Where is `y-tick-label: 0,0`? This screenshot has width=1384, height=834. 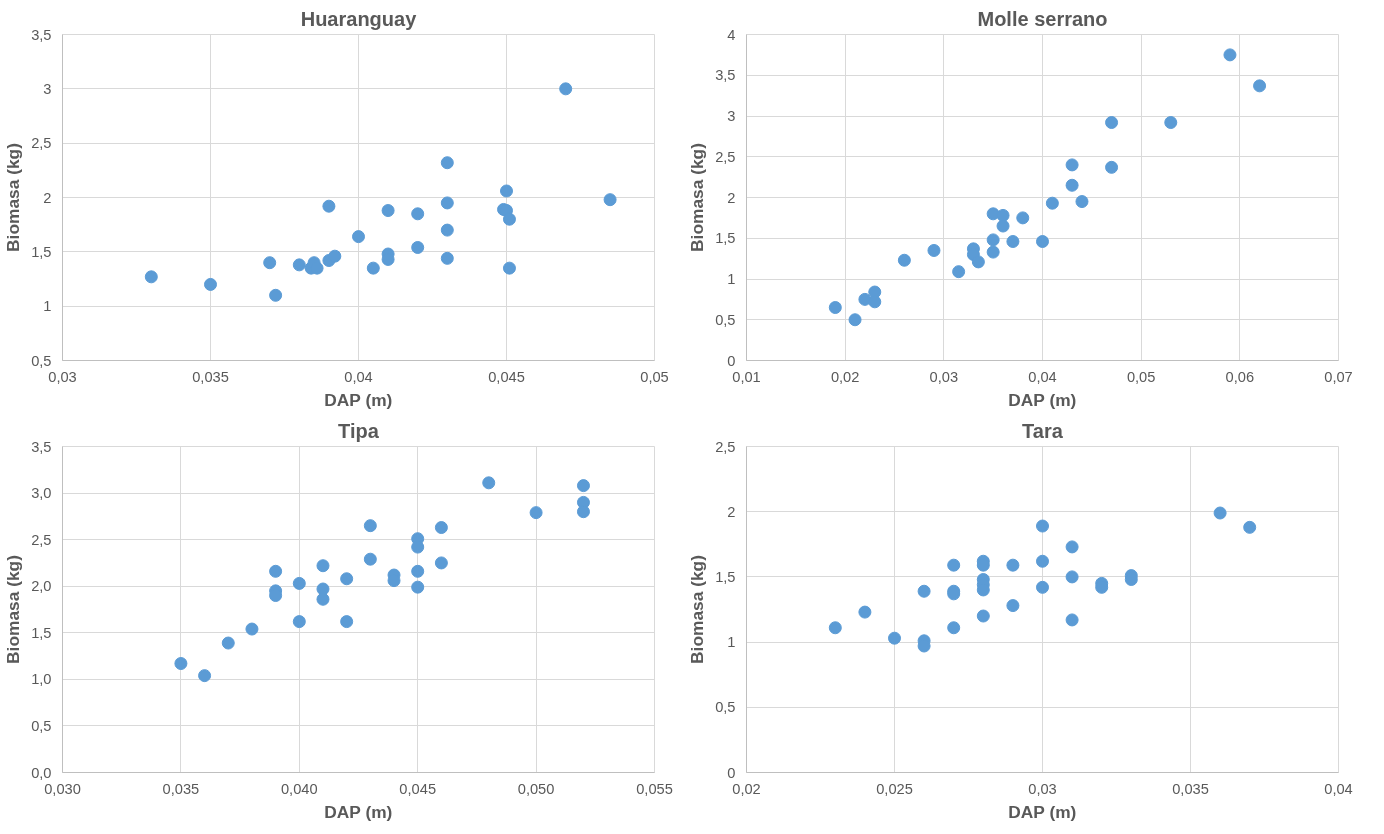 y-tick-label: 0,0 is located at coordinates (41, 772).